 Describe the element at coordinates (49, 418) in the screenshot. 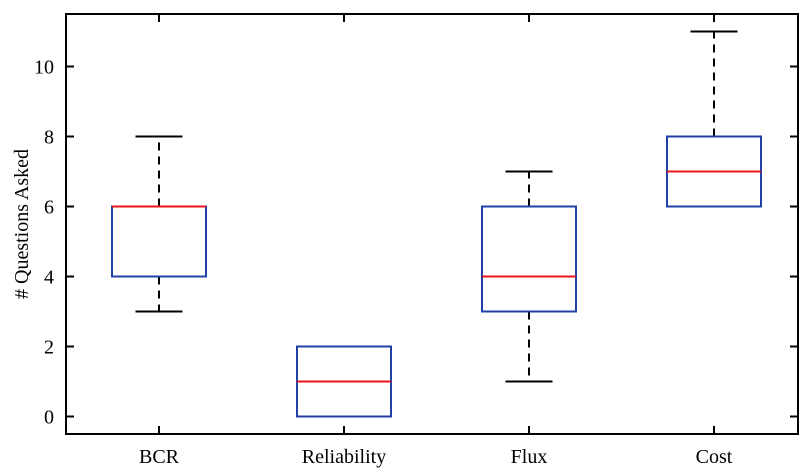

I see `y-tick-label: 0` at that location.